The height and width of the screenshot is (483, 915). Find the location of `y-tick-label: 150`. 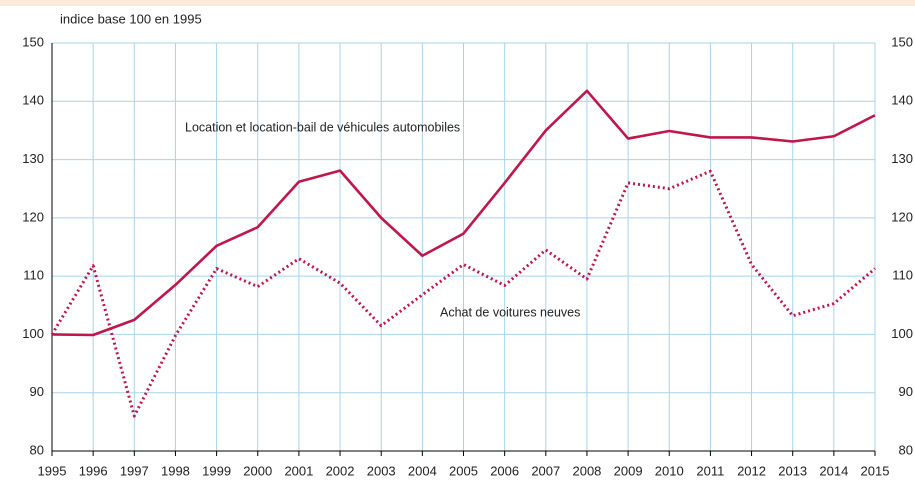

y-tick-label: 150 is located at coordinates (33, 41).